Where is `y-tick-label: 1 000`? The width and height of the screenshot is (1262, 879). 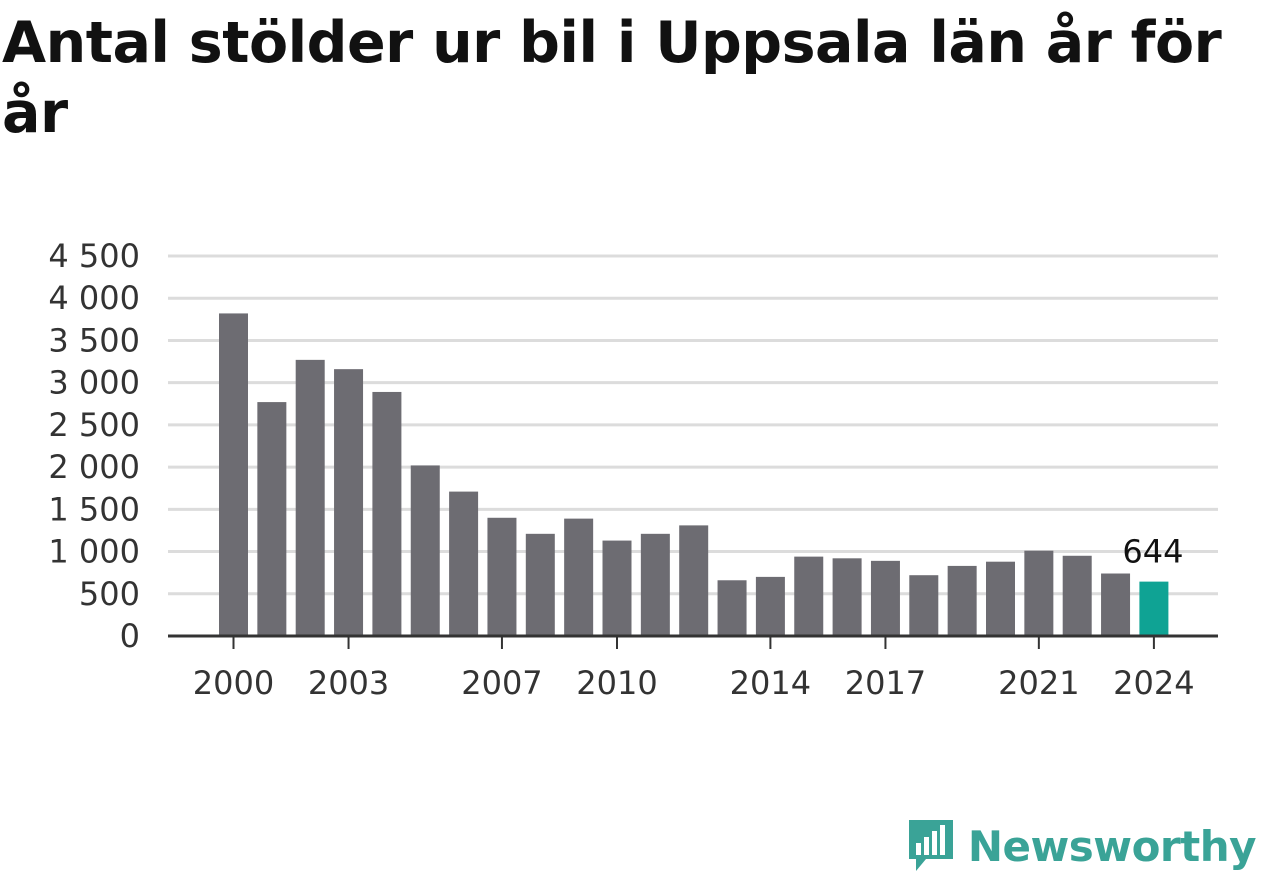
y-tick-label: 1 000 is located at coordinates (94, 552).